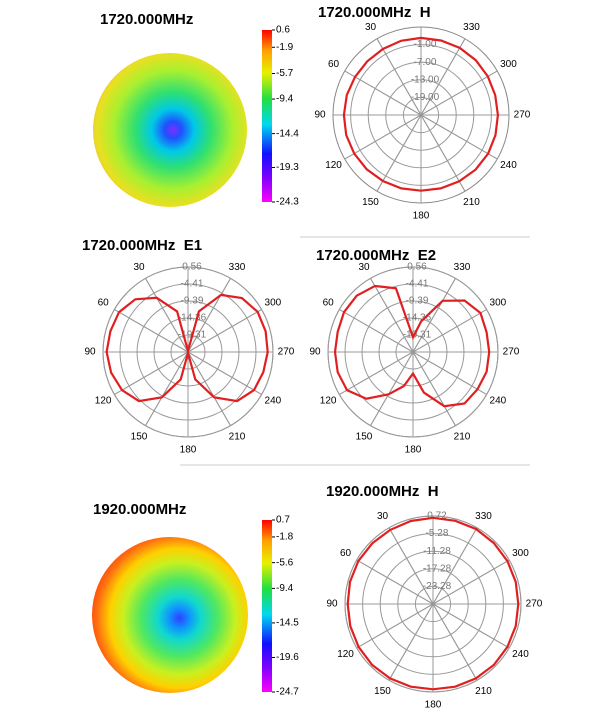 This screenshot has width=608, height=716. What do you see at coordinates (437, 516) in the screenshot?
I see `radial-label: 0.72` at bounding box center [437, 516].